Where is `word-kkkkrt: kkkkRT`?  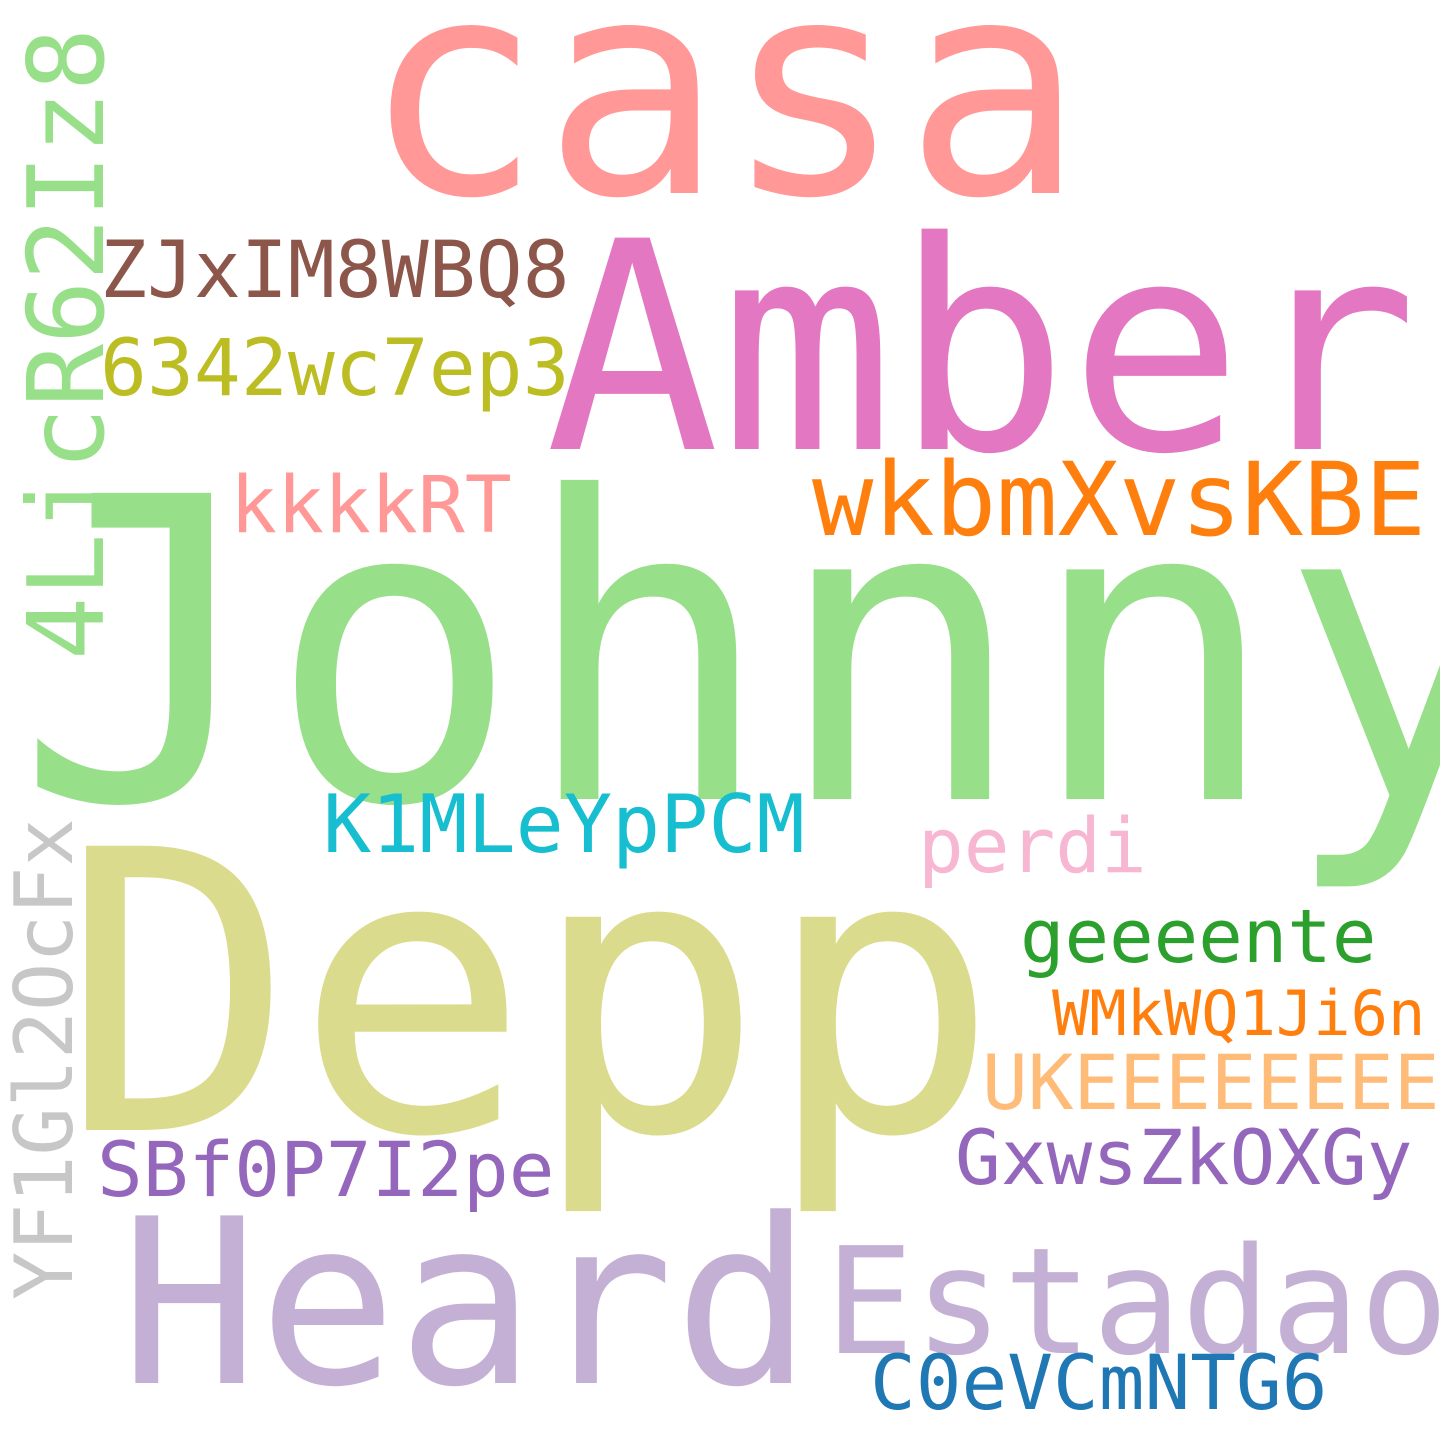 word-kkkkrt: kkkkRT is located at coordinates (371, 506).